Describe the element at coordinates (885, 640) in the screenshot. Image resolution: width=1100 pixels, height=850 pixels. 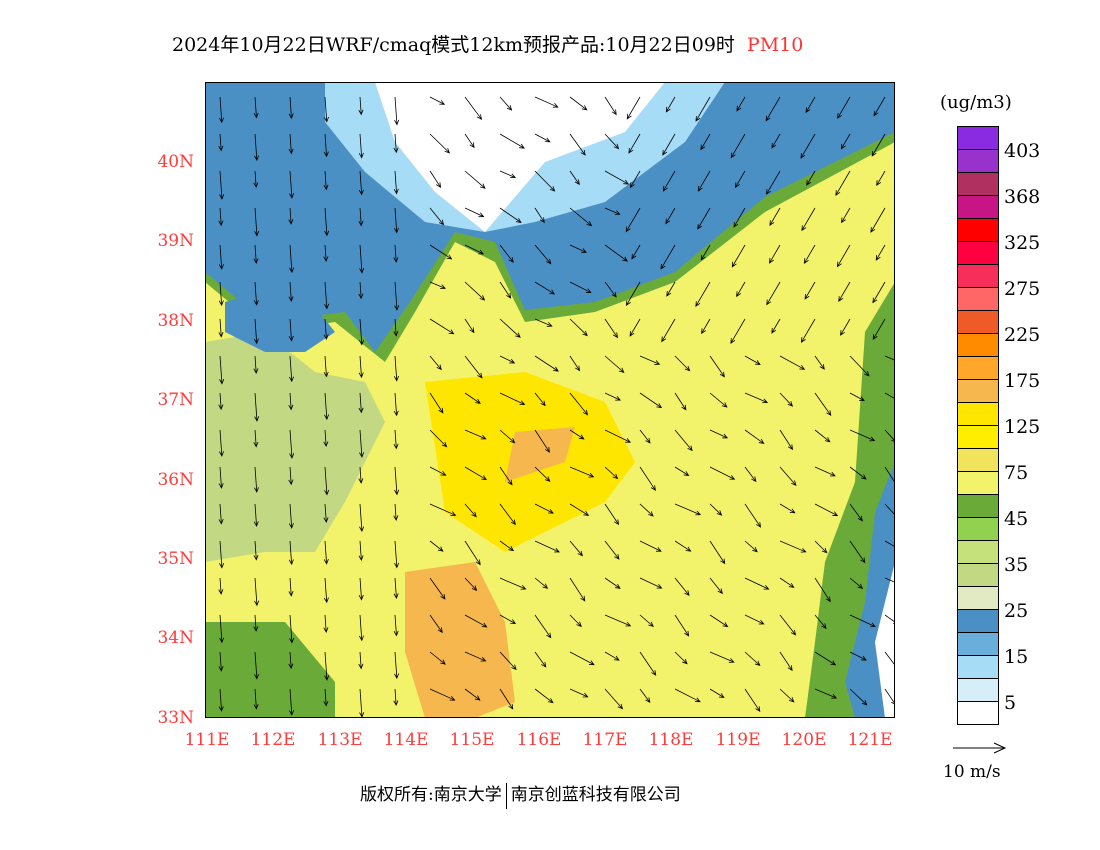
I see `sea-region` at that location.